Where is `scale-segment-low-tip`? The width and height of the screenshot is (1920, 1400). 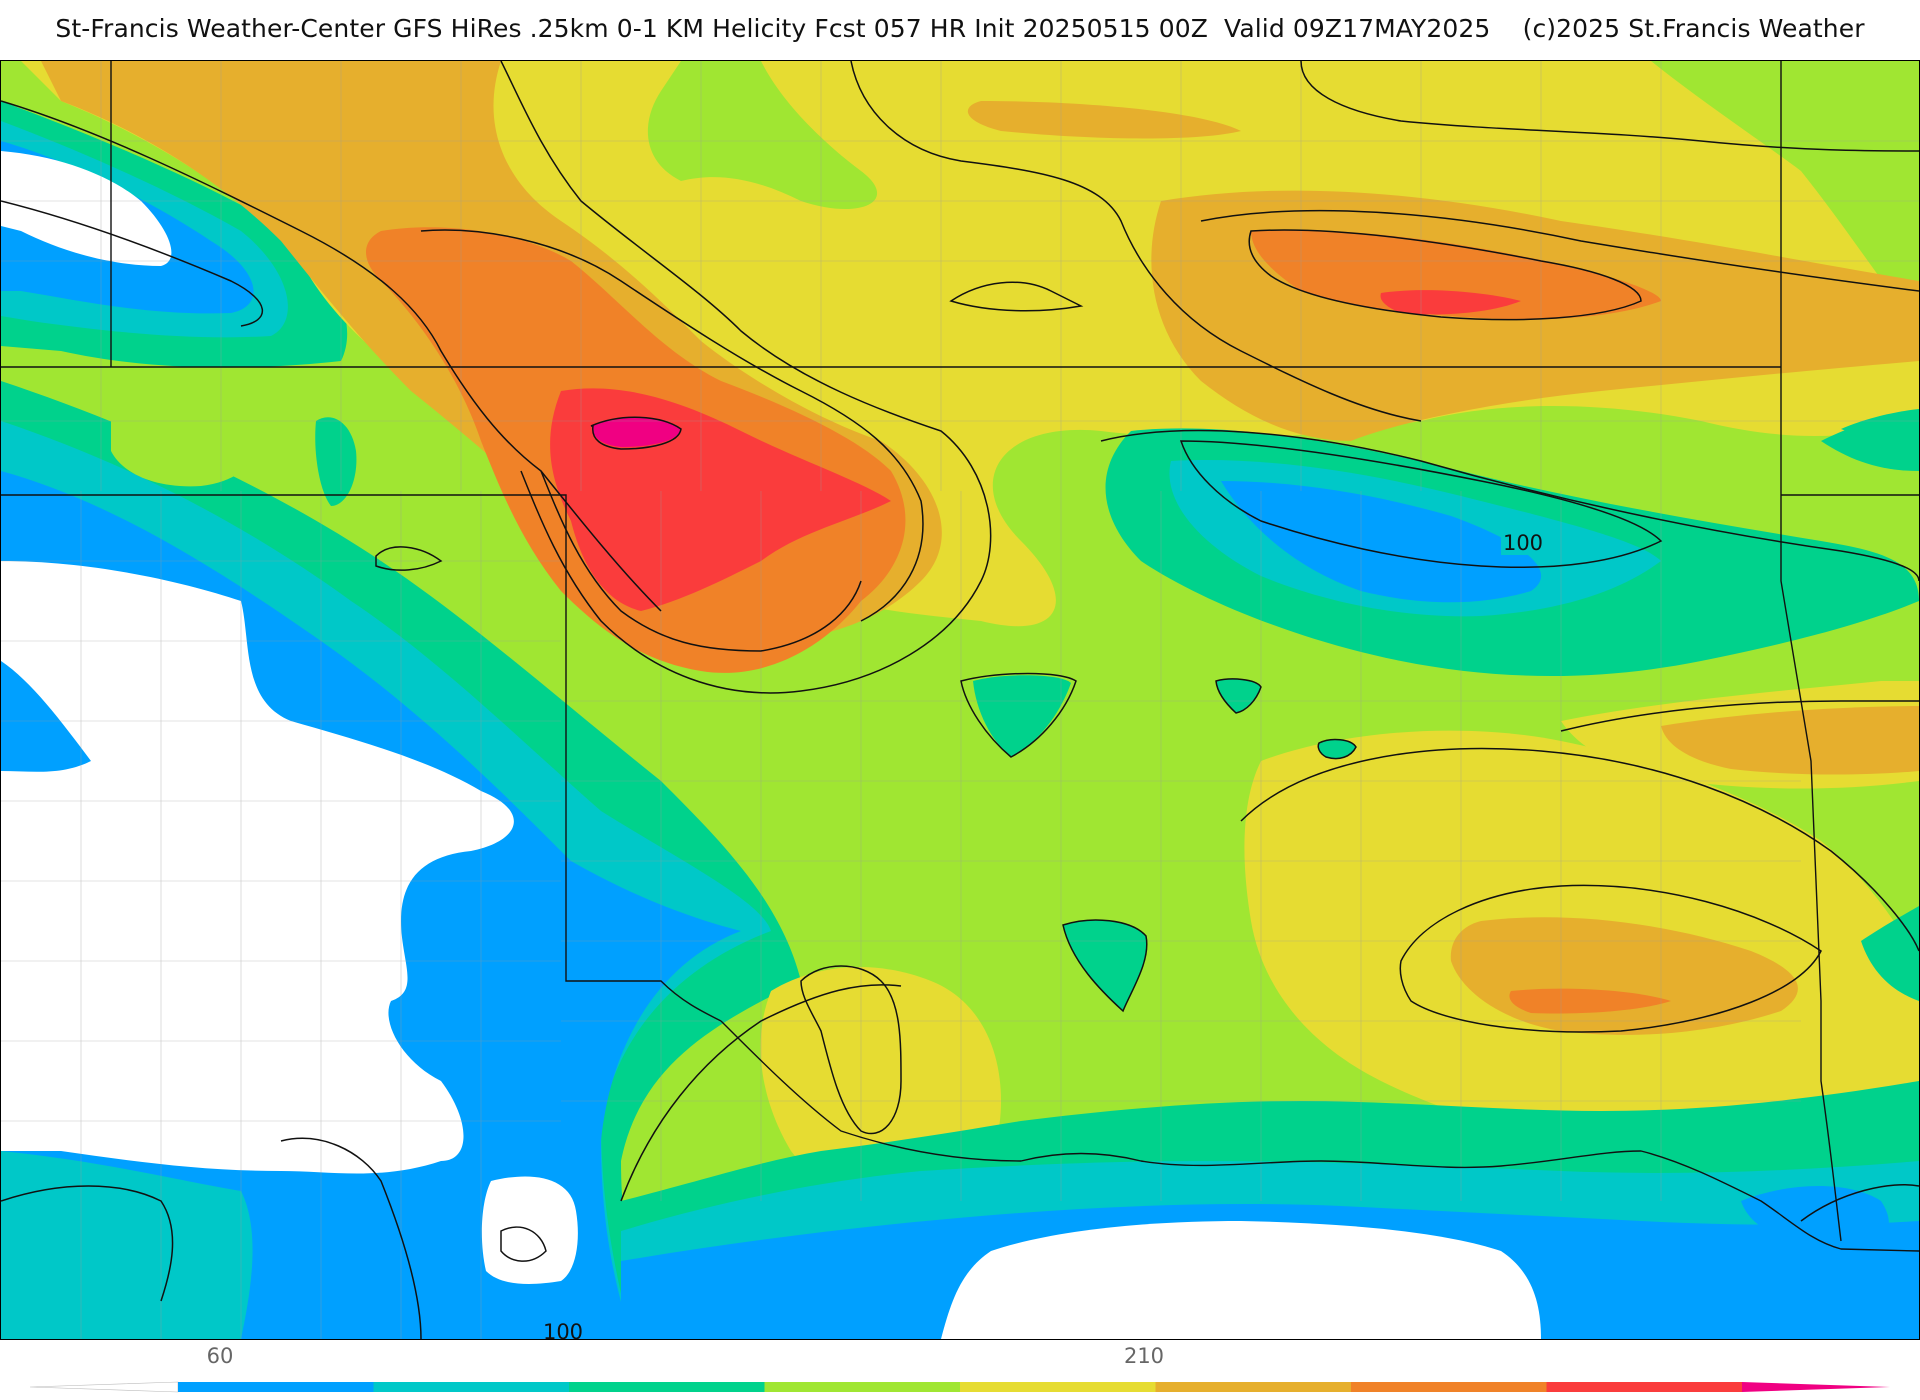
scale-segment-low-tip is located at coordinates (104, 1387).